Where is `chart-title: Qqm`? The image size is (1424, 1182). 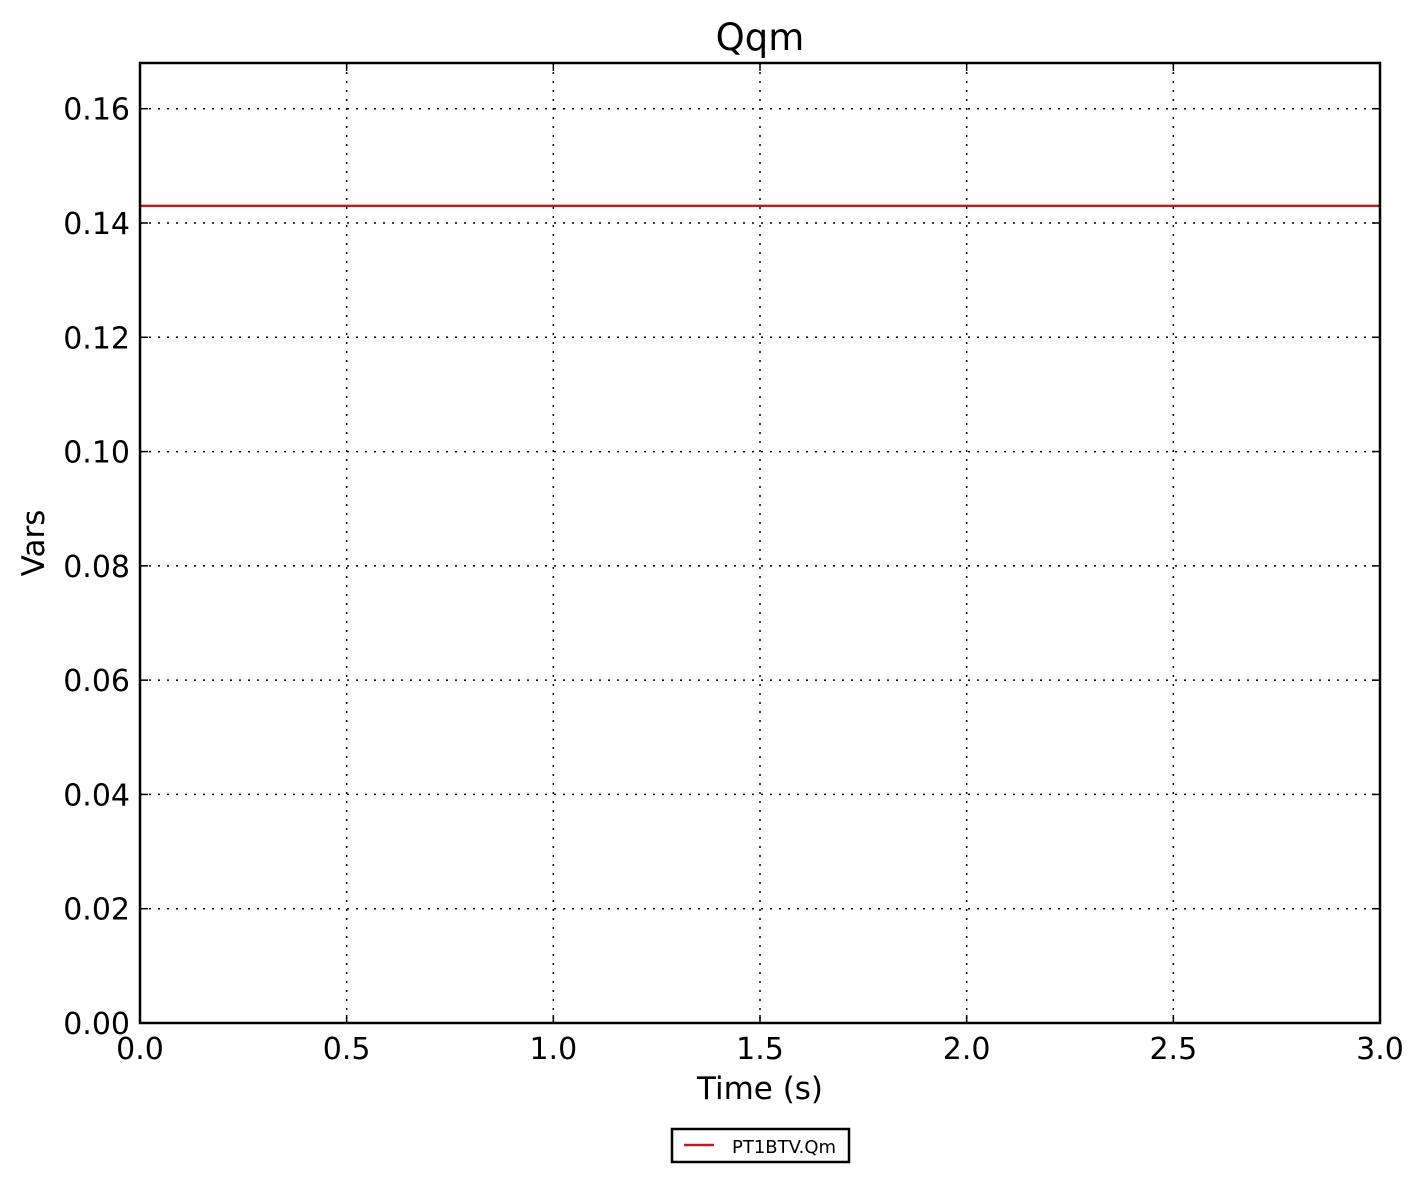
chart-title: Qqm is located at coordinates (760, 37).